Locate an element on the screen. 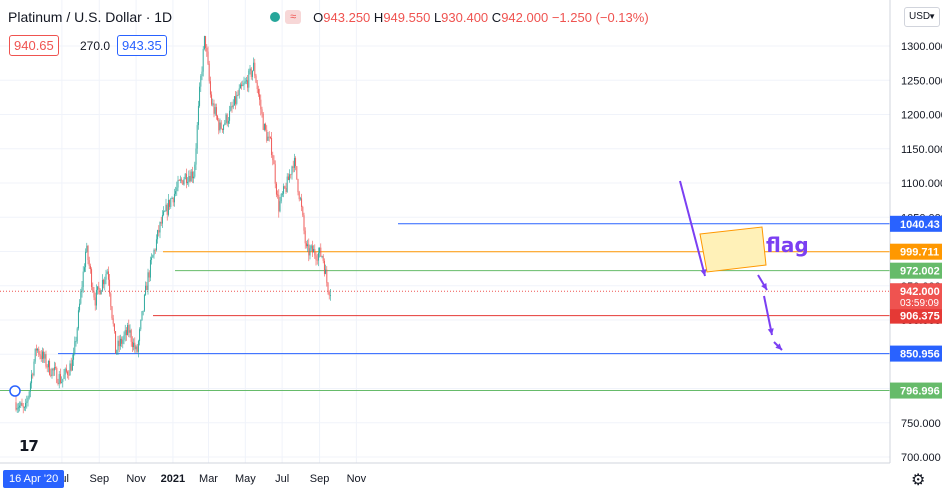 This screenshot has width=942, height=493. arrow-head is located at coordinates (778, 346).